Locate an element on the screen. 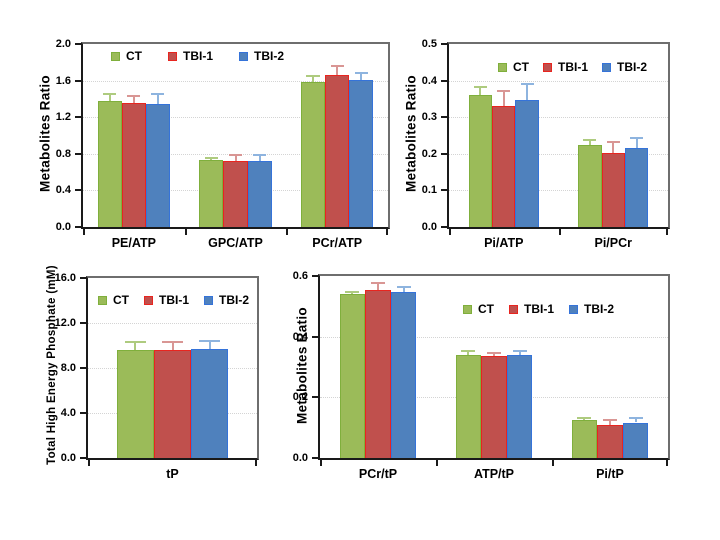 Image resolution: width=720 pixels, height=540 pixels. error-bar-tbi-1-atp-tp is located at coordinates (494, 355).